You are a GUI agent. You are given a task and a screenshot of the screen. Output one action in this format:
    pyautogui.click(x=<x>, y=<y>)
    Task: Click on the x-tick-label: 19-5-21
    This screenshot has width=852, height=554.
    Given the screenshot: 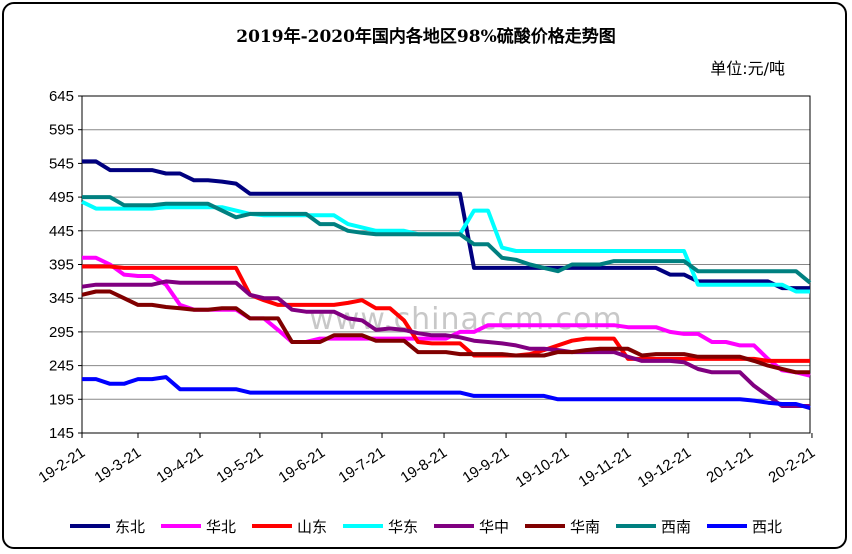 What is the action you would take?
    pyautogui.click(x=239, y=465)
    